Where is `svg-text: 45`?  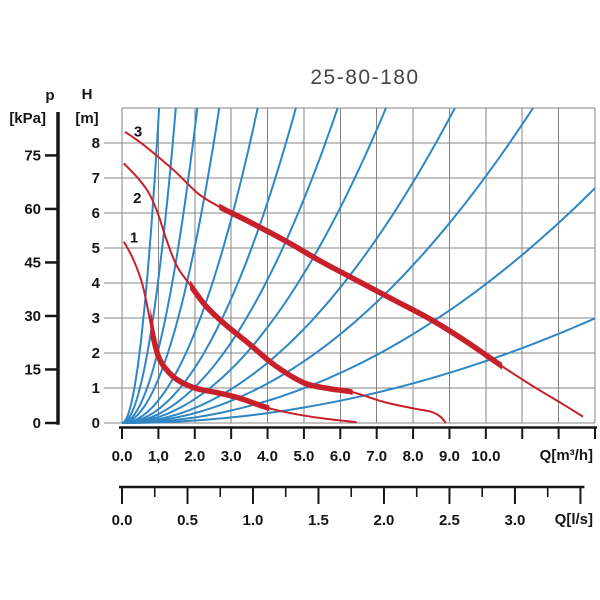 svg-text: 45 is located at coordinates (32, 262).